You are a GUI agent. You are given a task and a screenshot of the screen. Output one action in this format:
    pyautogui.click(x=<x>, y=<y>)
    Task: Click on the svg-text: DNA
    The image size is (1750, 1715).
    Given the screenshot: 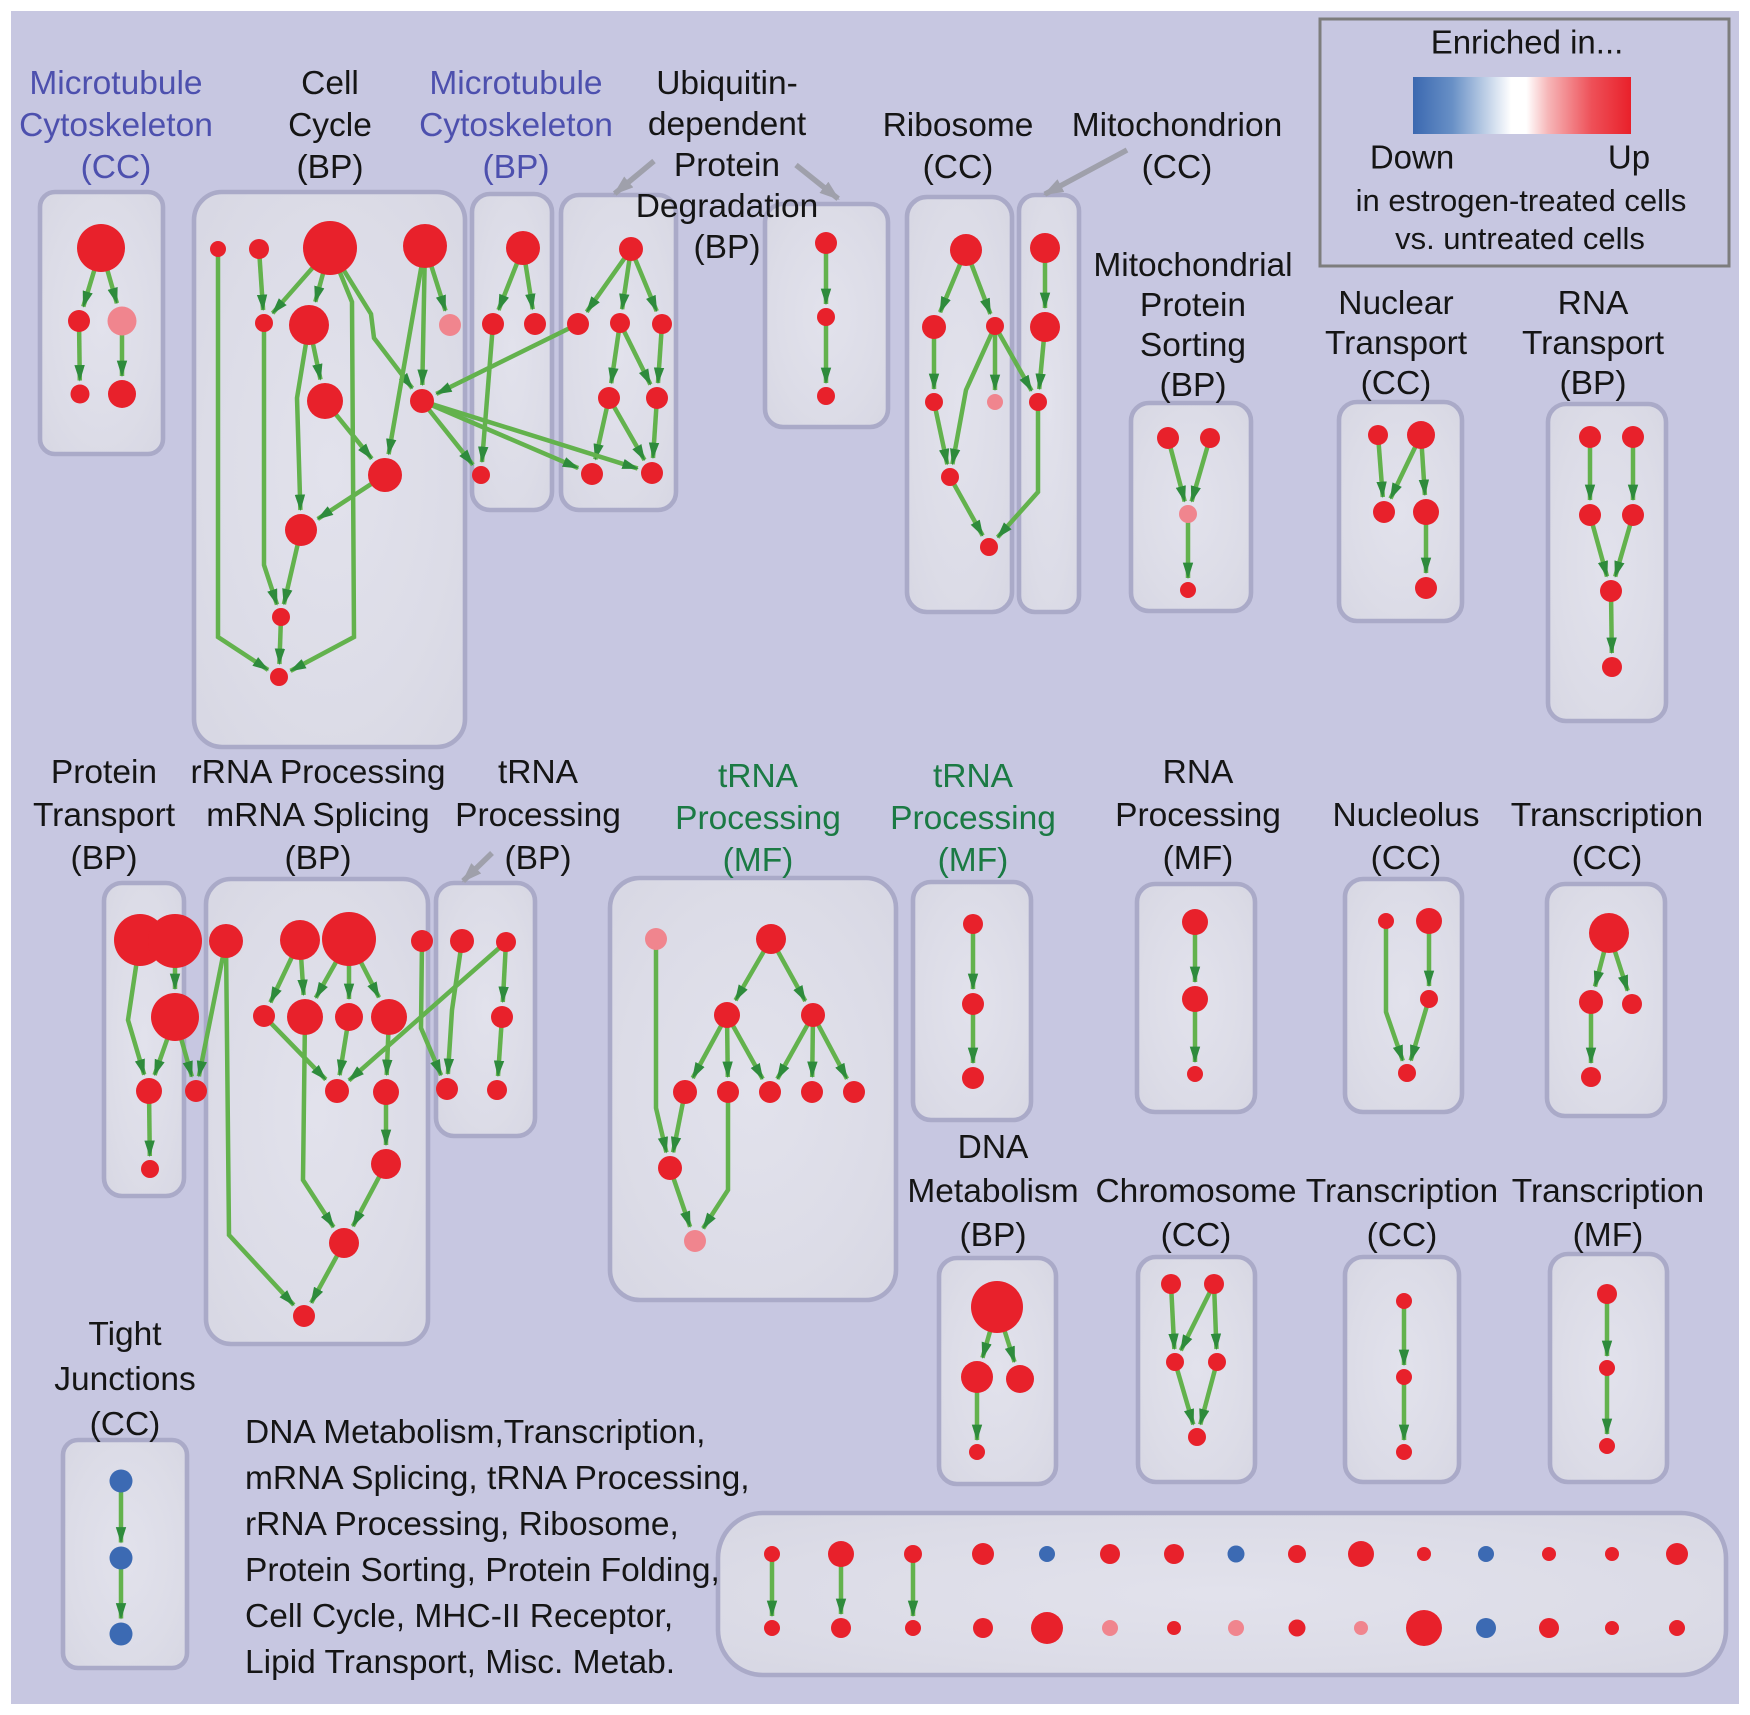 What is the action you would take?
    pyautogui.click(x=993, y=1147)
    